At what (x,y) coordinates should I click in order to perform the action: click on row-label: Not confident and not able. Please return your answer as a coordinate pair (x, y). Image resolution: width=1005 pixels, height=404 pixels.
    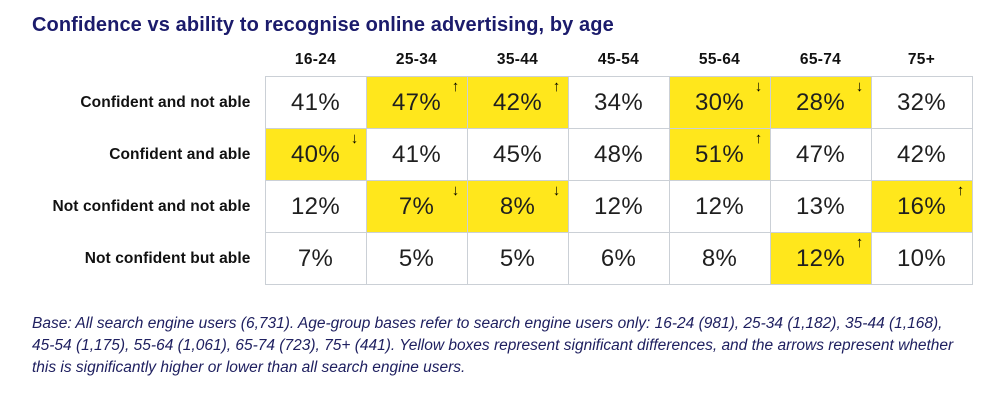
    Looking at the image, I should click on (151, 206).